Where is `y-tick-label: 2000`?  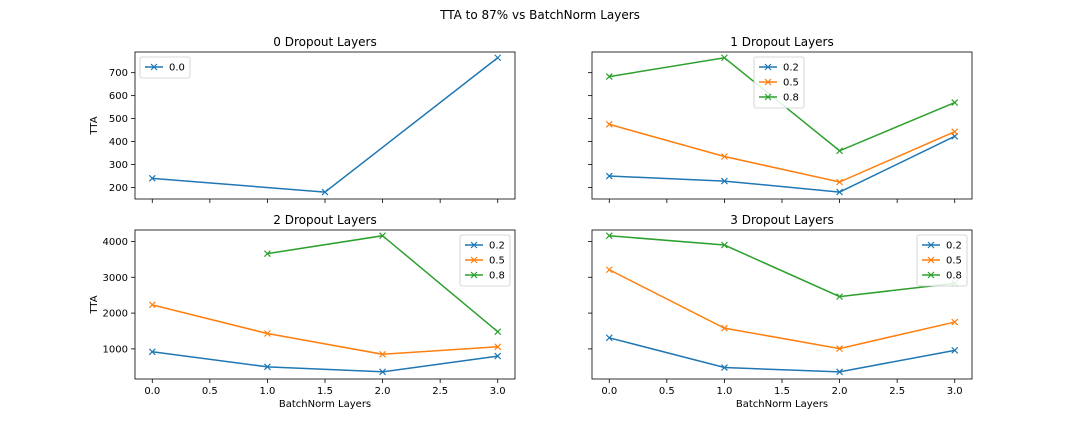
y-tick-label: 2000 is located at coordinates (115, 314).